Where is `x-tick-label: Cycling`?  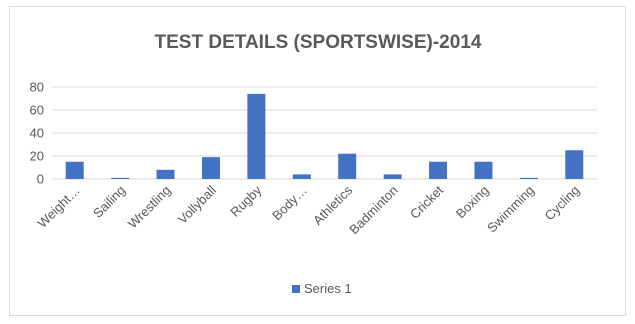 x-tick-label: Cycling is located at coordinates (562, 203).